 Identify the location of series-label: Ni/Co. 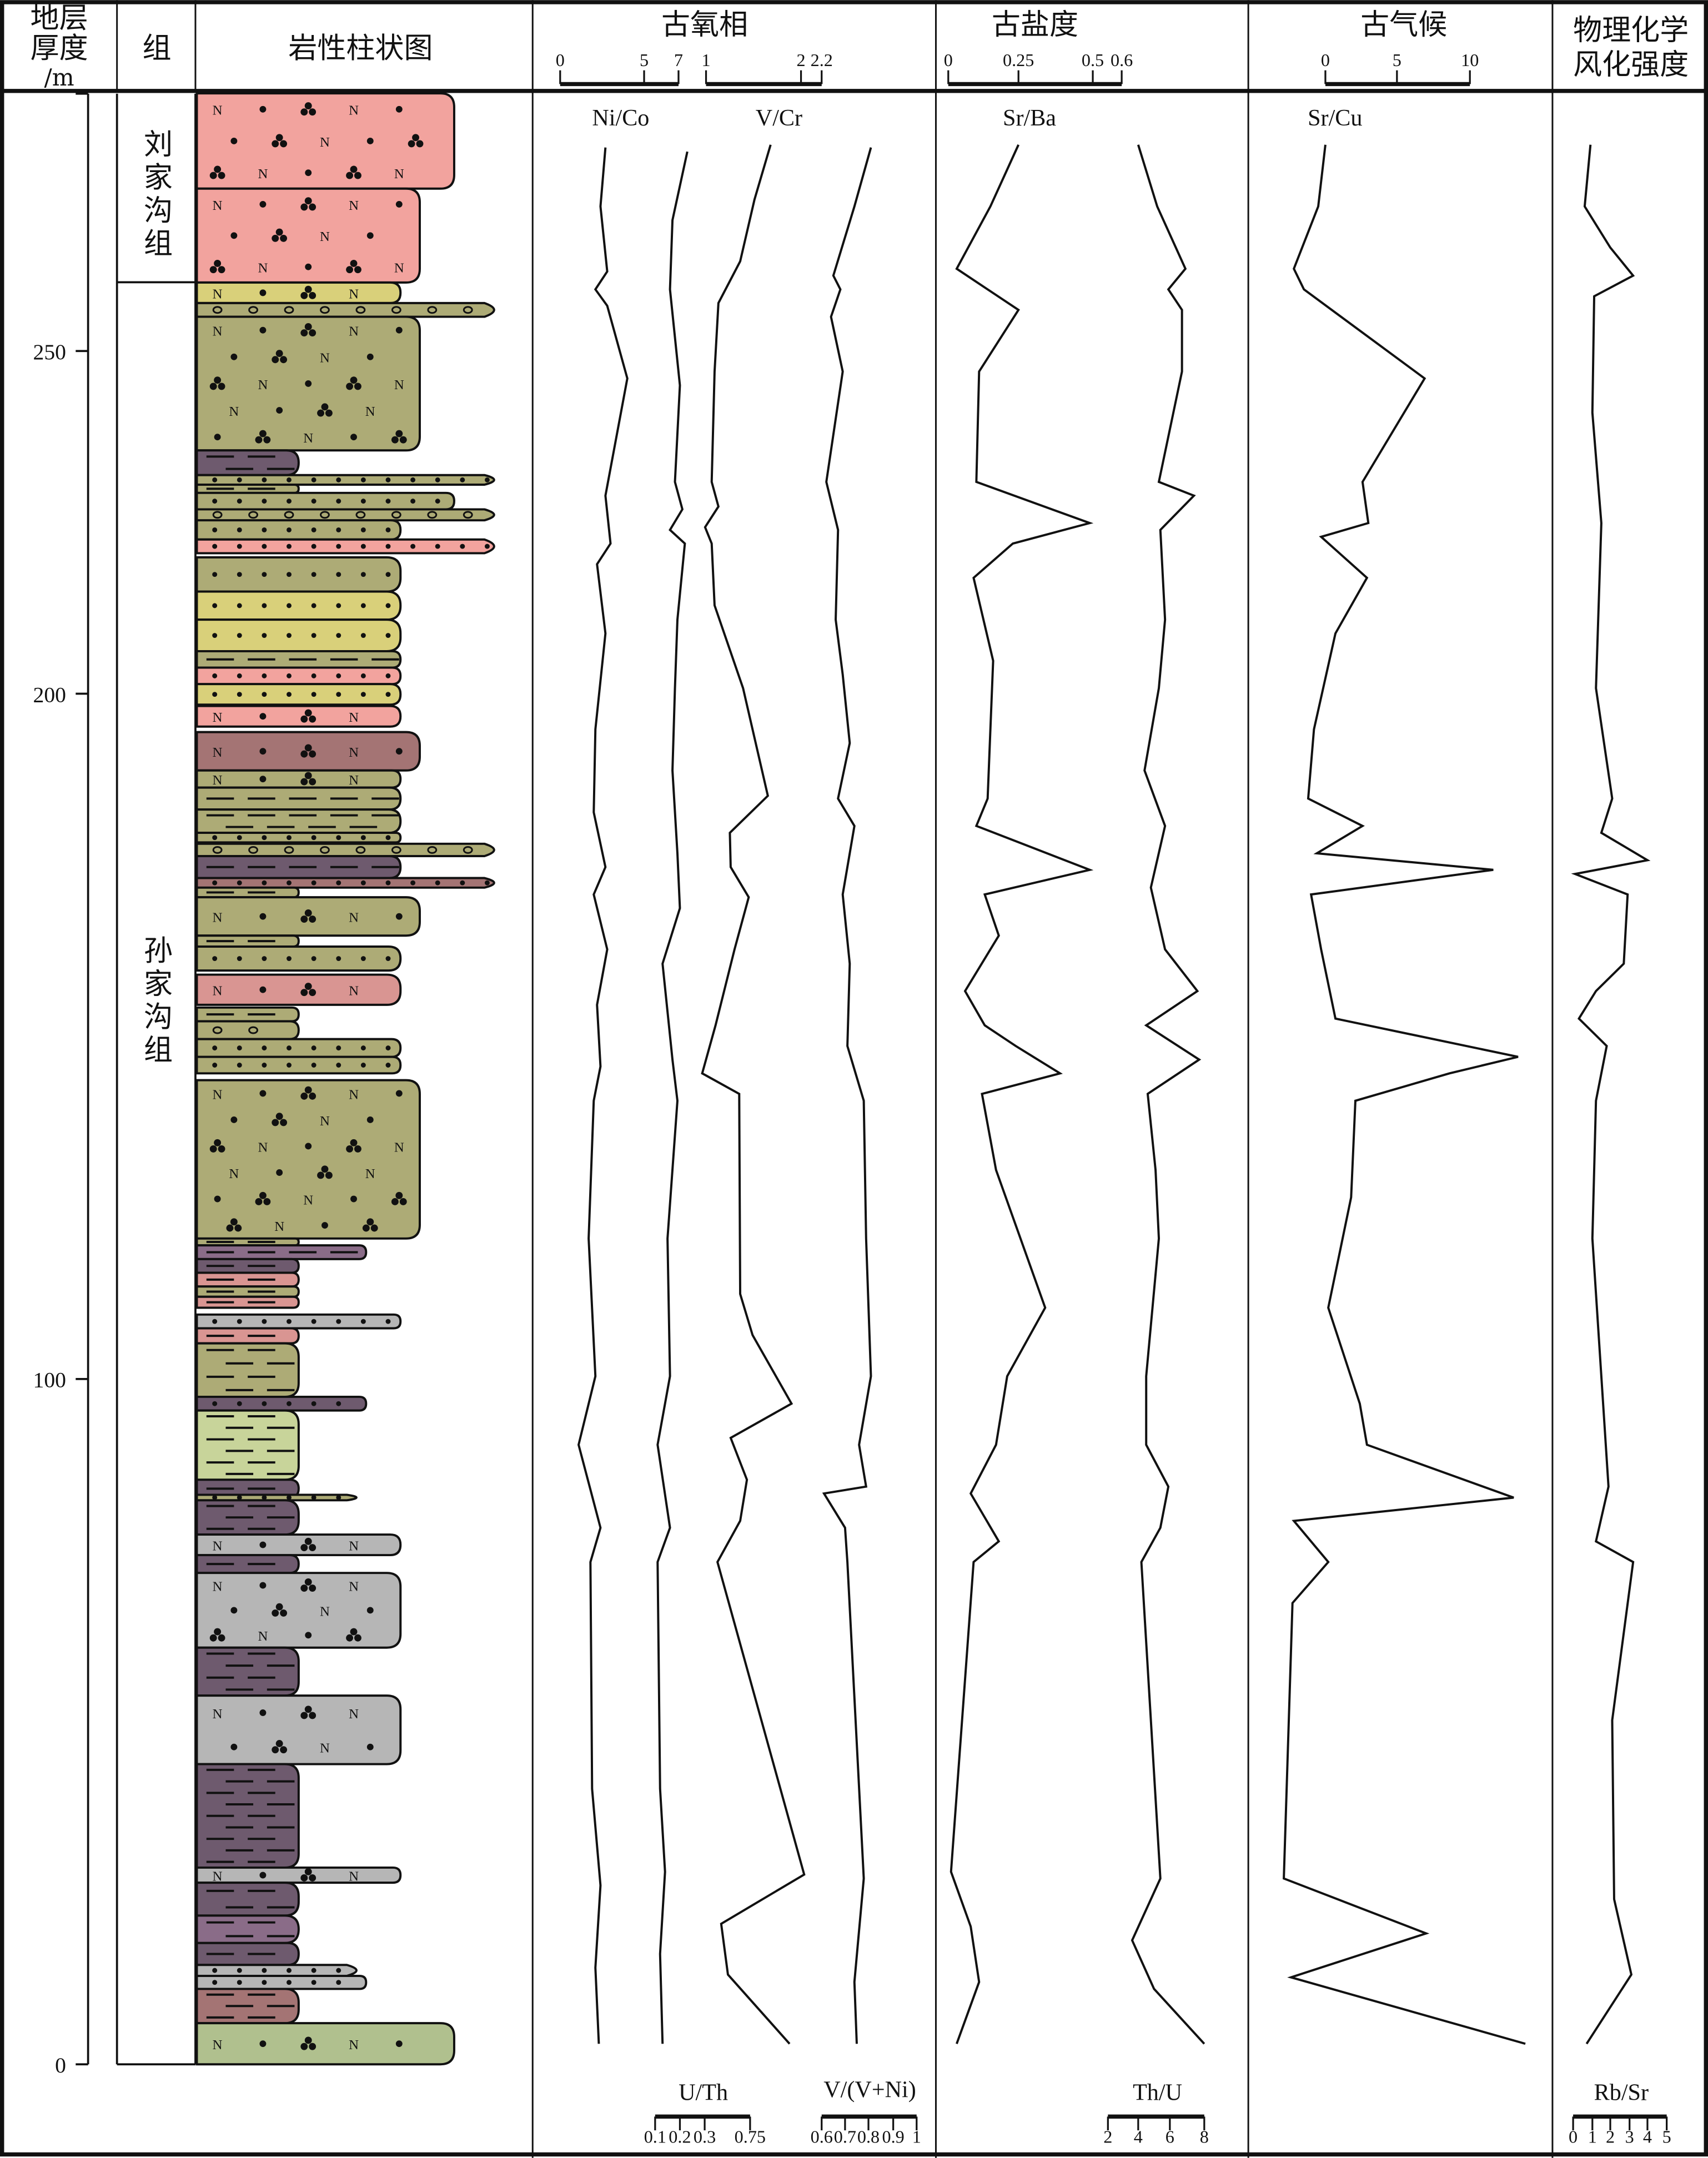
(620, 118).